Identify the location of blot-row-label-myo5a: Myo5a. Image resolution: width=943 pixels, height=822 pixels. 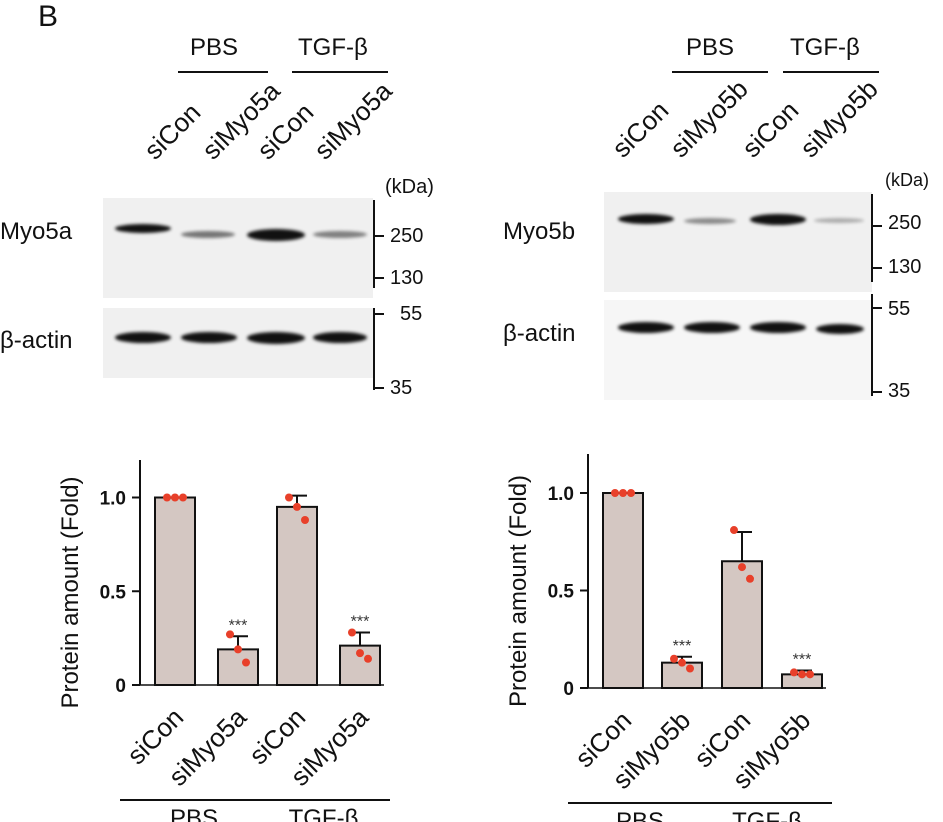
(36, 231).